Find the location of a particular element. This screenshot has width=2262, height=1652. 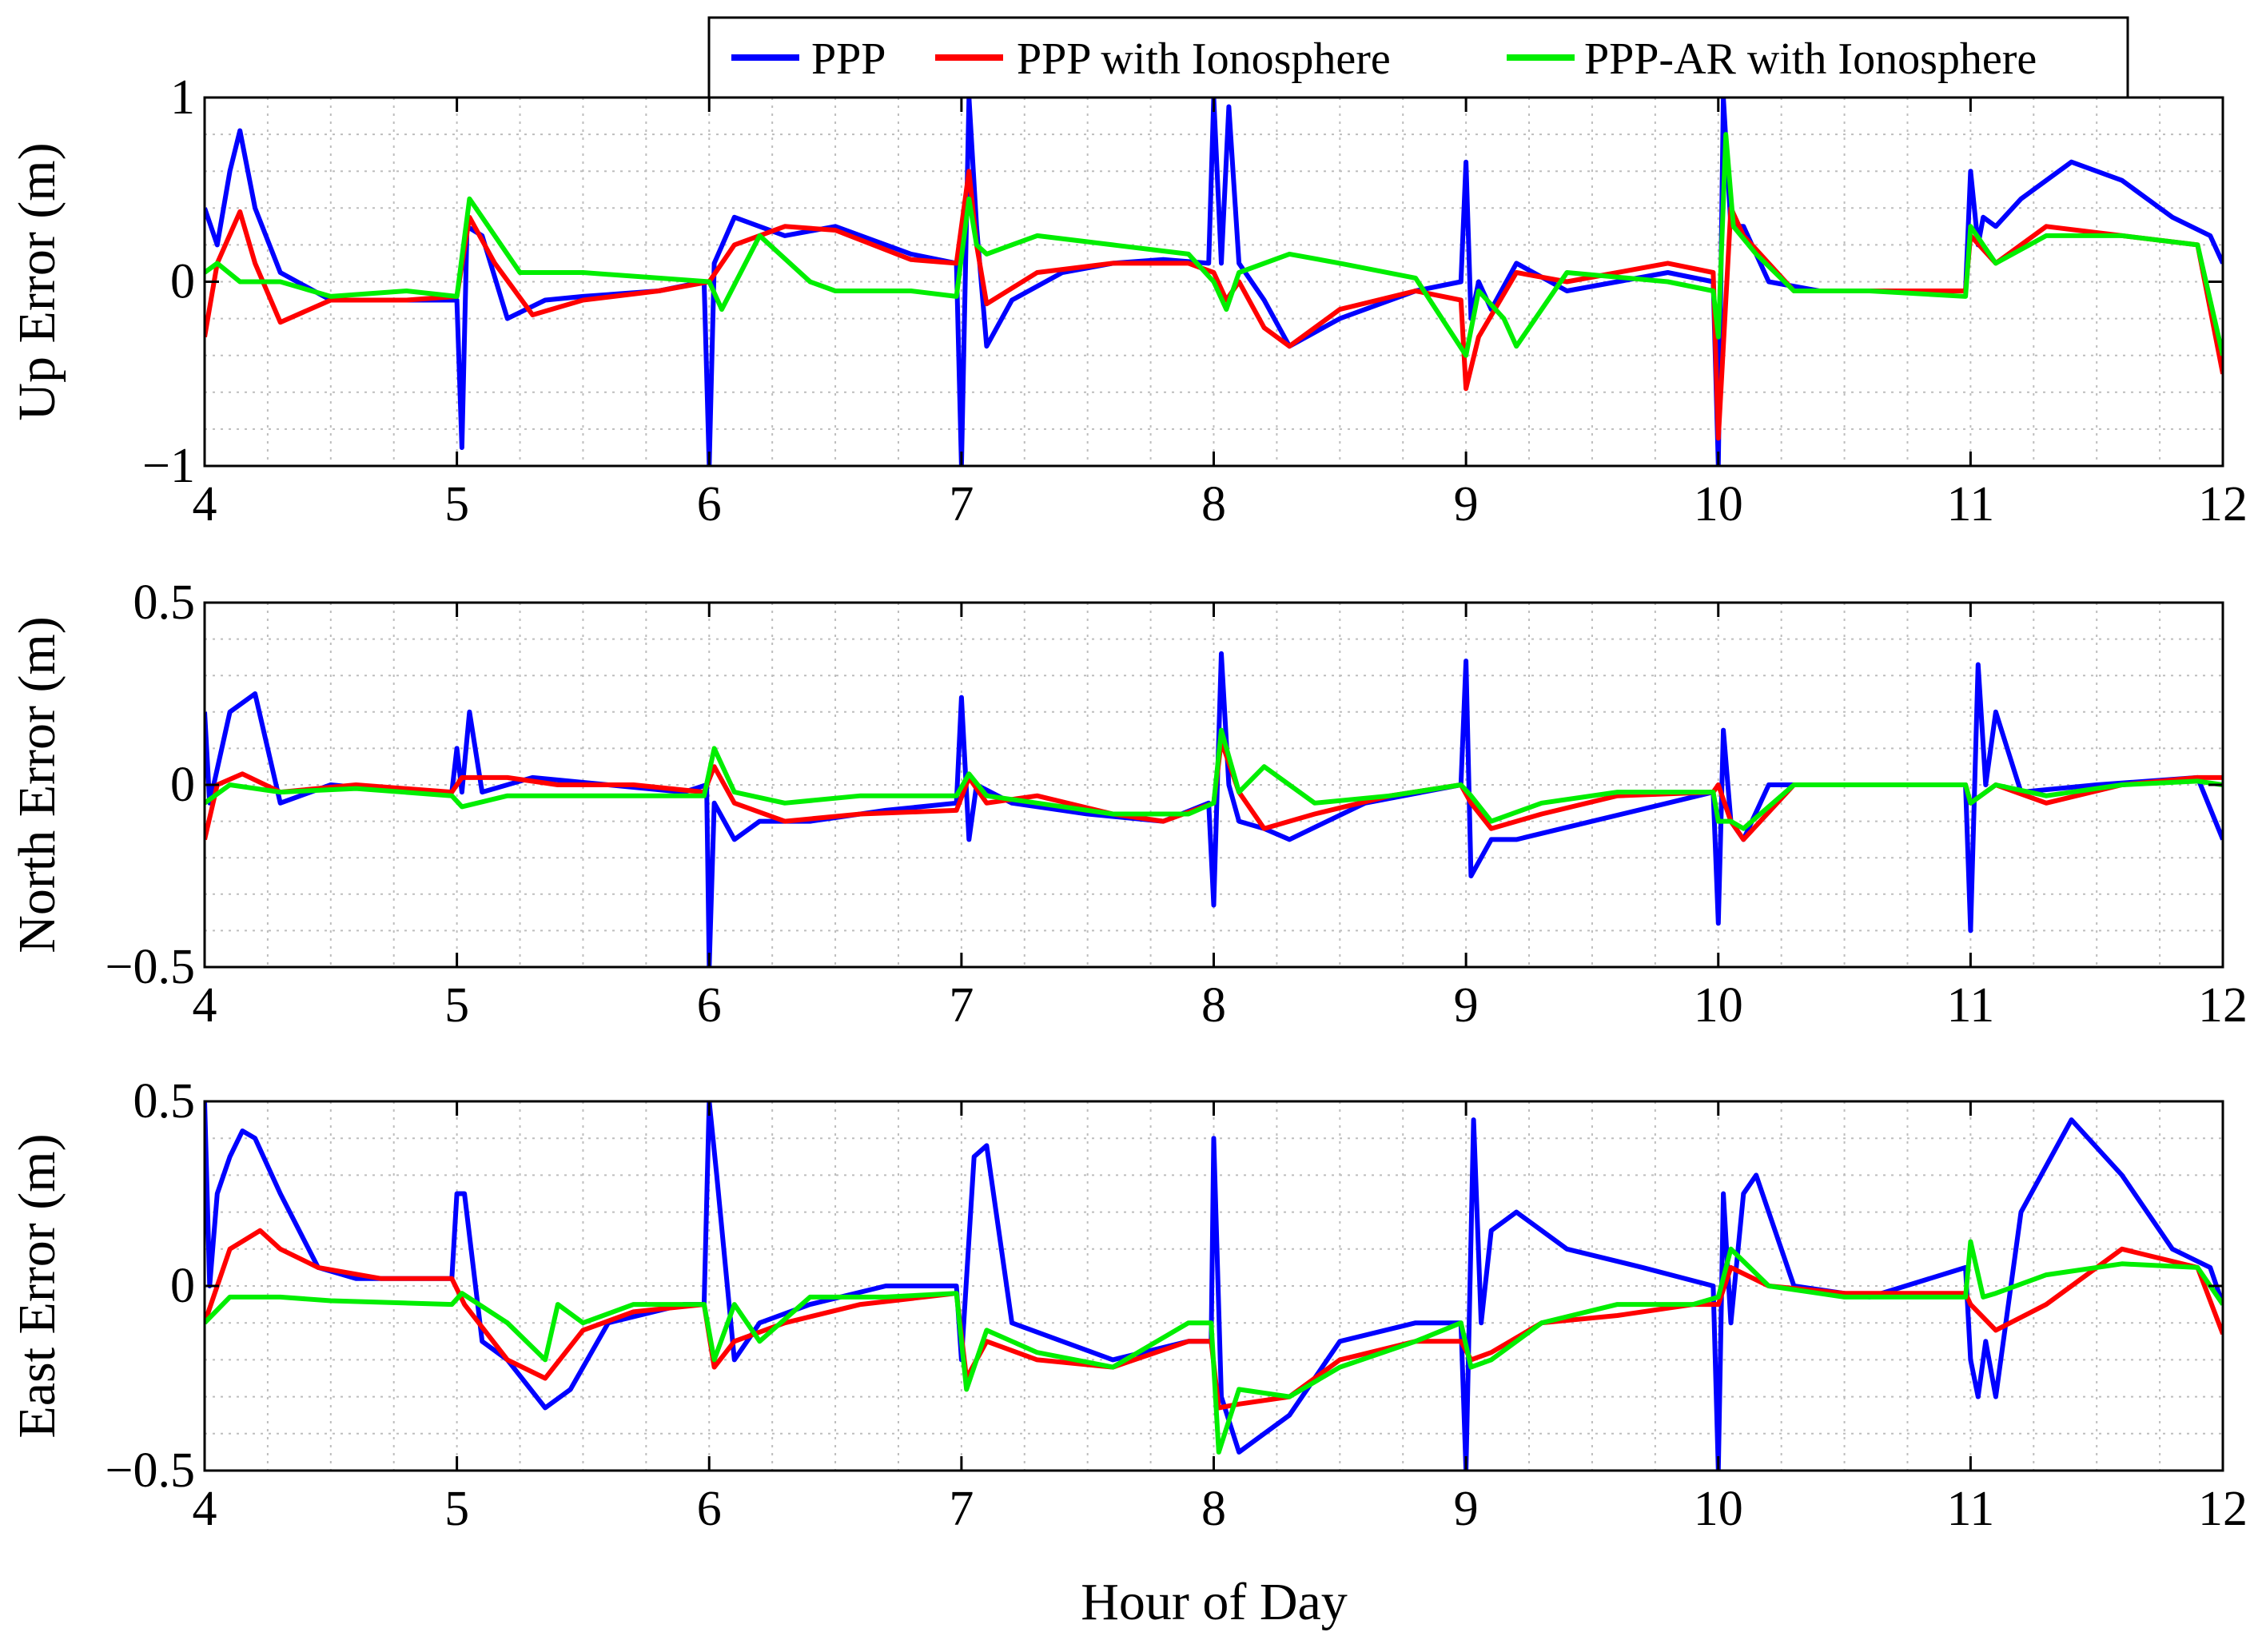

legend-label-ppp: PPP is located at coordinates (848, 59).